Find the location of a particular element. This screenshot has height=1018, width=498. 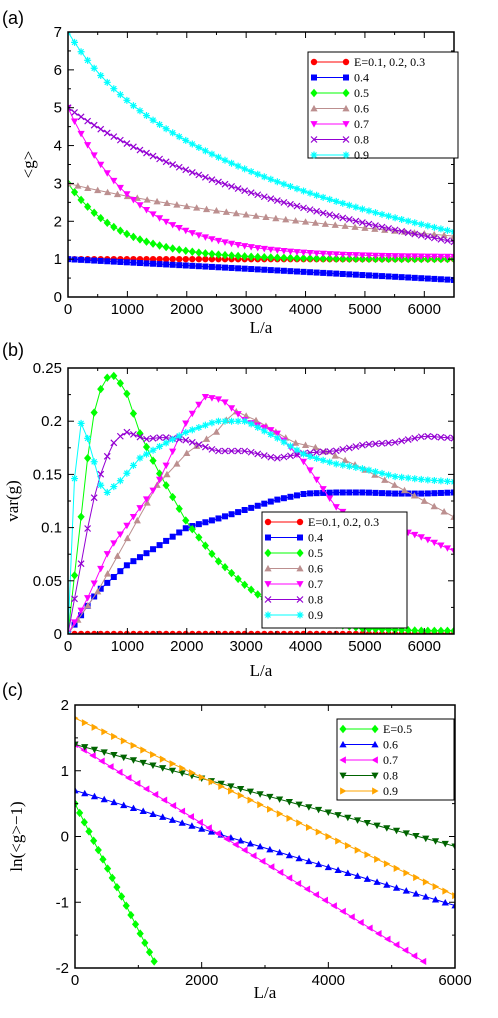

legend-entry: 0.6 is located at coordinates (293, 569).